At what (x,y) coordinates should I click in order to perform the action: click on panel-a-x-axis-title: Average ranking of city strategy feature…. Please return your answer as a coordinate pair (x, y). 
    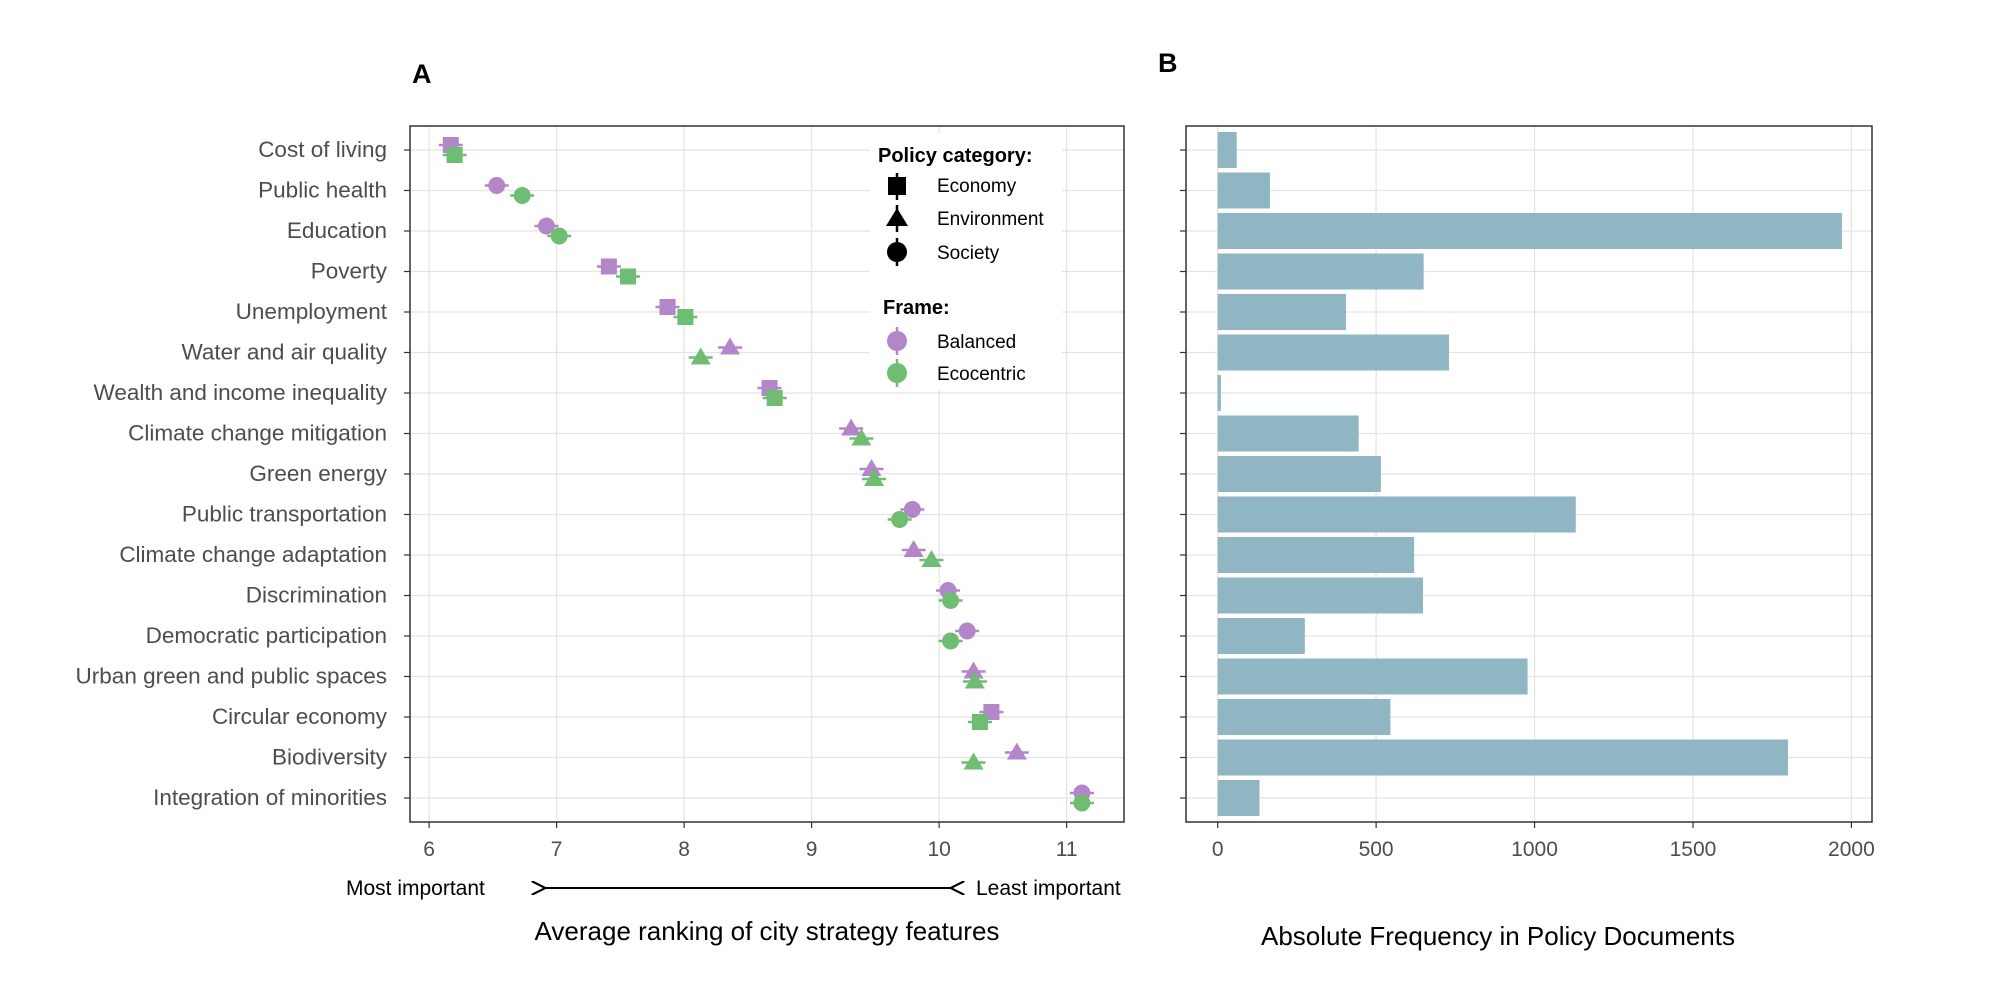
    Looking at the image, I should click on (767, 931).